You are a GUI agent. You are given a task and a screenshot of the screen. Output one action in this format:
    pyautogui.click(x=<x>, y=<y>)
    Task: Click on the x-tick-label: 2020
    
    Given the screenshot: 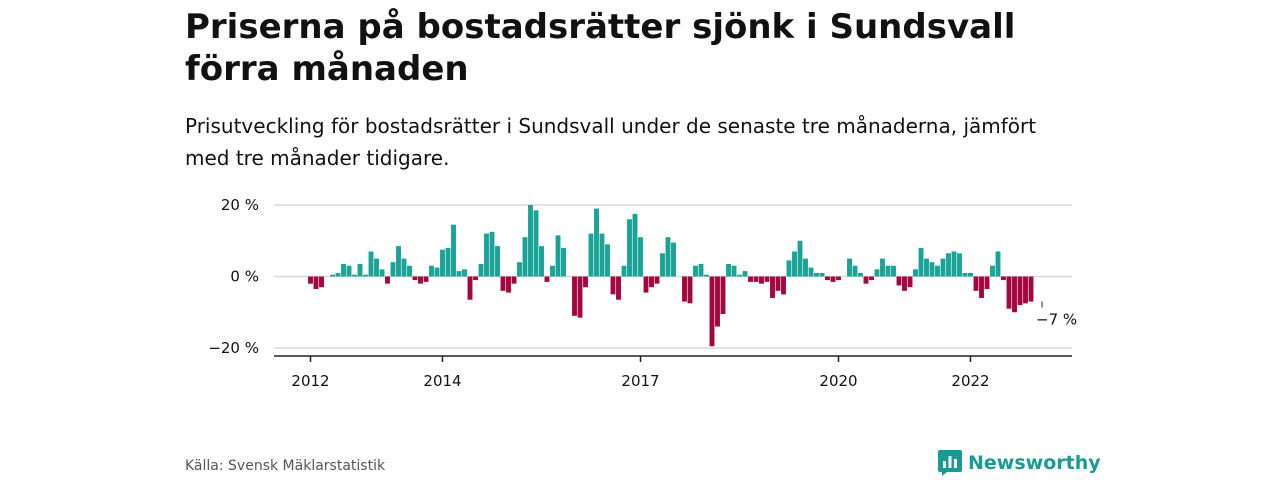 What is the action you would take?
    pyautogui.click(x=838, y=381)
    